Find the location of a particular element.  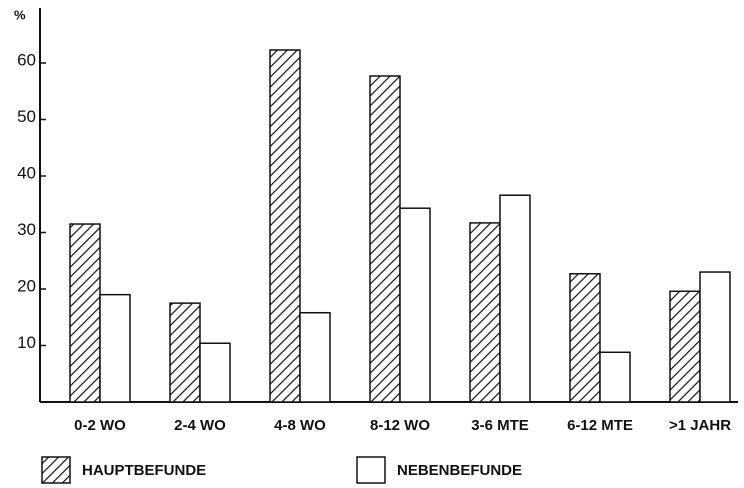

legend-label: NEBENBEFUNDE is located at coordinates (459, 470).